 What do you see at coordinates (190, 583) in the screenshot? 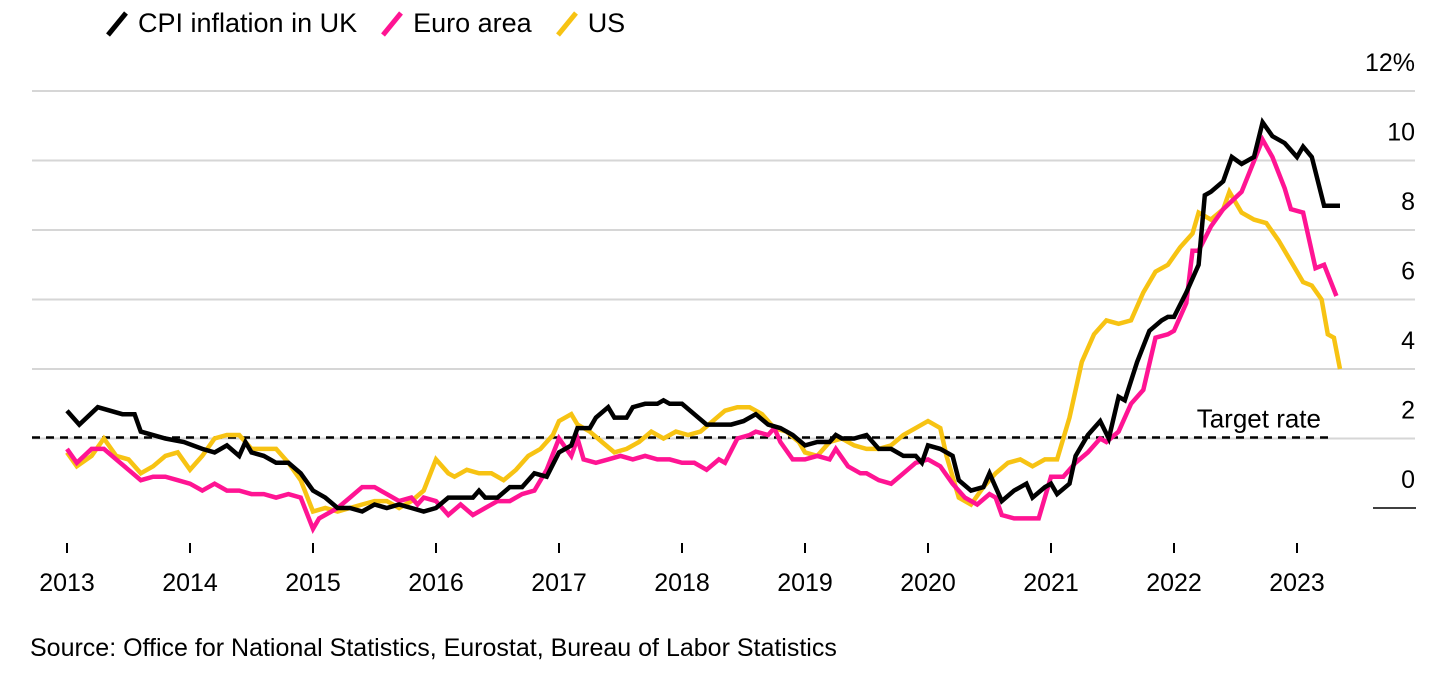
I see `x-tick-label: 2014` at bounding box center [190, 583].